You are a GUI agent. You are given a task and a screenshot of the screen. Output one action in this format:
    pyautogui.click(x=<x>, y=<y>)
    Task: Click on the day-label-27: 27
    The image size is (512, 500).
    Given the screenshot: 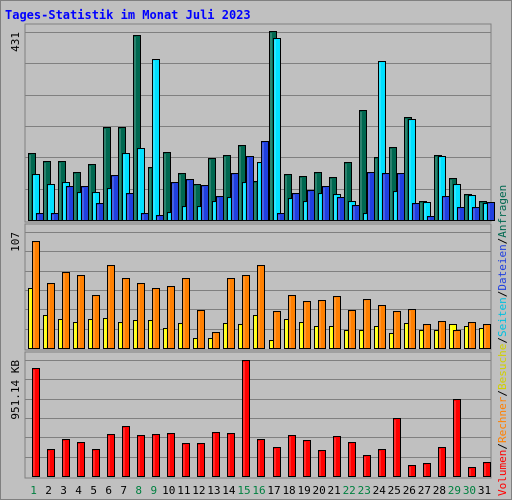 What is the action you would take?
    pyautogui.click(x=424, y=490)
    